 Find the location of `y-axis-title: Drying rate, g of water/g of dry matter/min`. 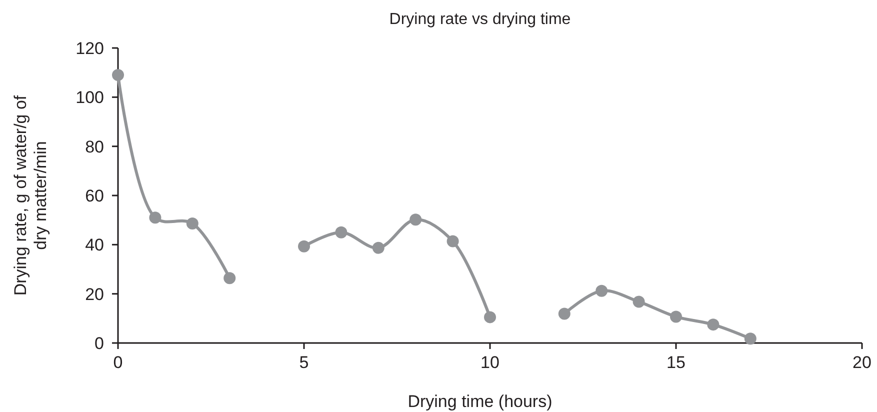

y-axis-title: Drying rate, g of water/g of dry matter/min is located at coordinates (30, 195).